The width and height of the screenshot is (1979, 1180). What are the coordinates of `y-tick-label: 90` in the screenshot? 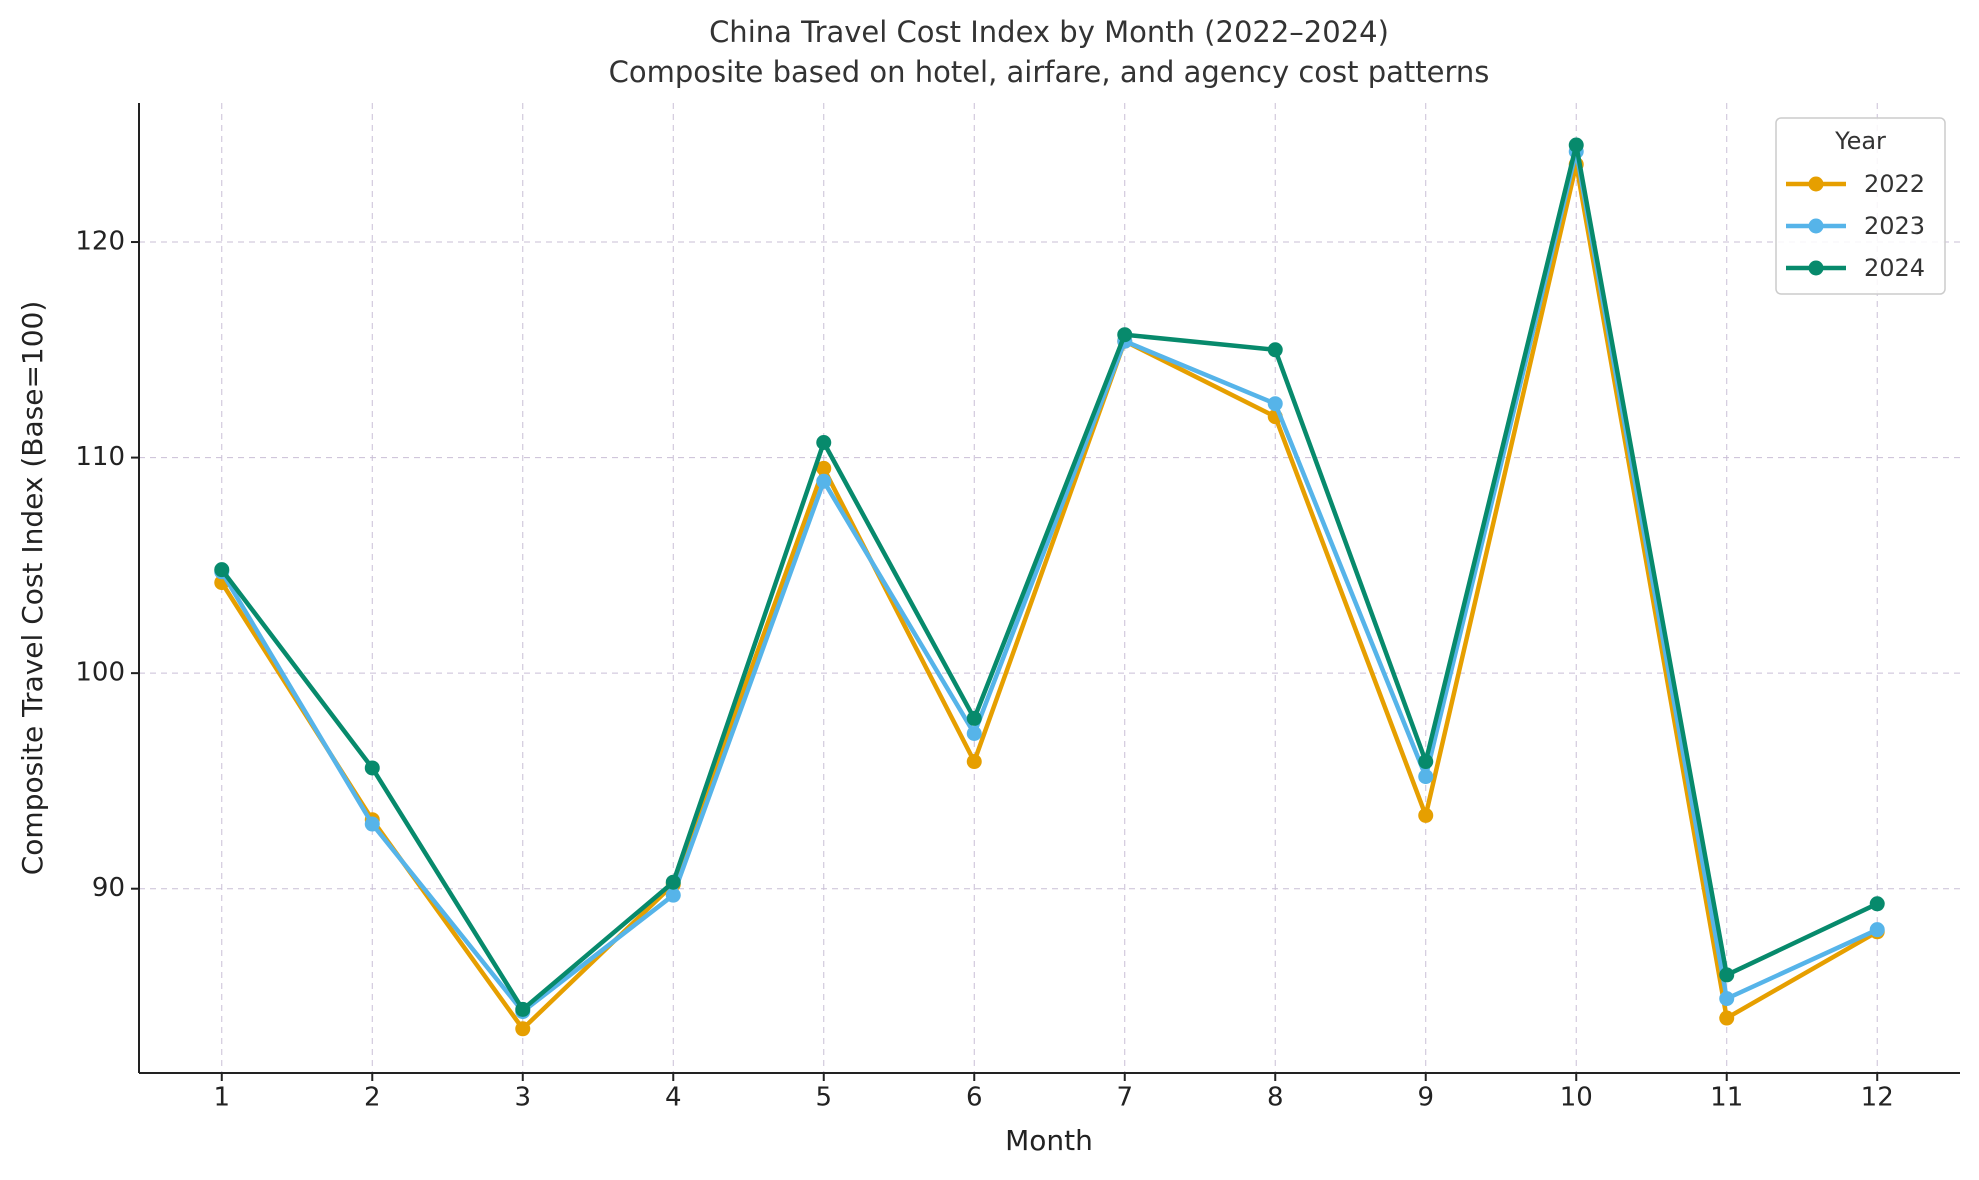 It's located at (108, 888).